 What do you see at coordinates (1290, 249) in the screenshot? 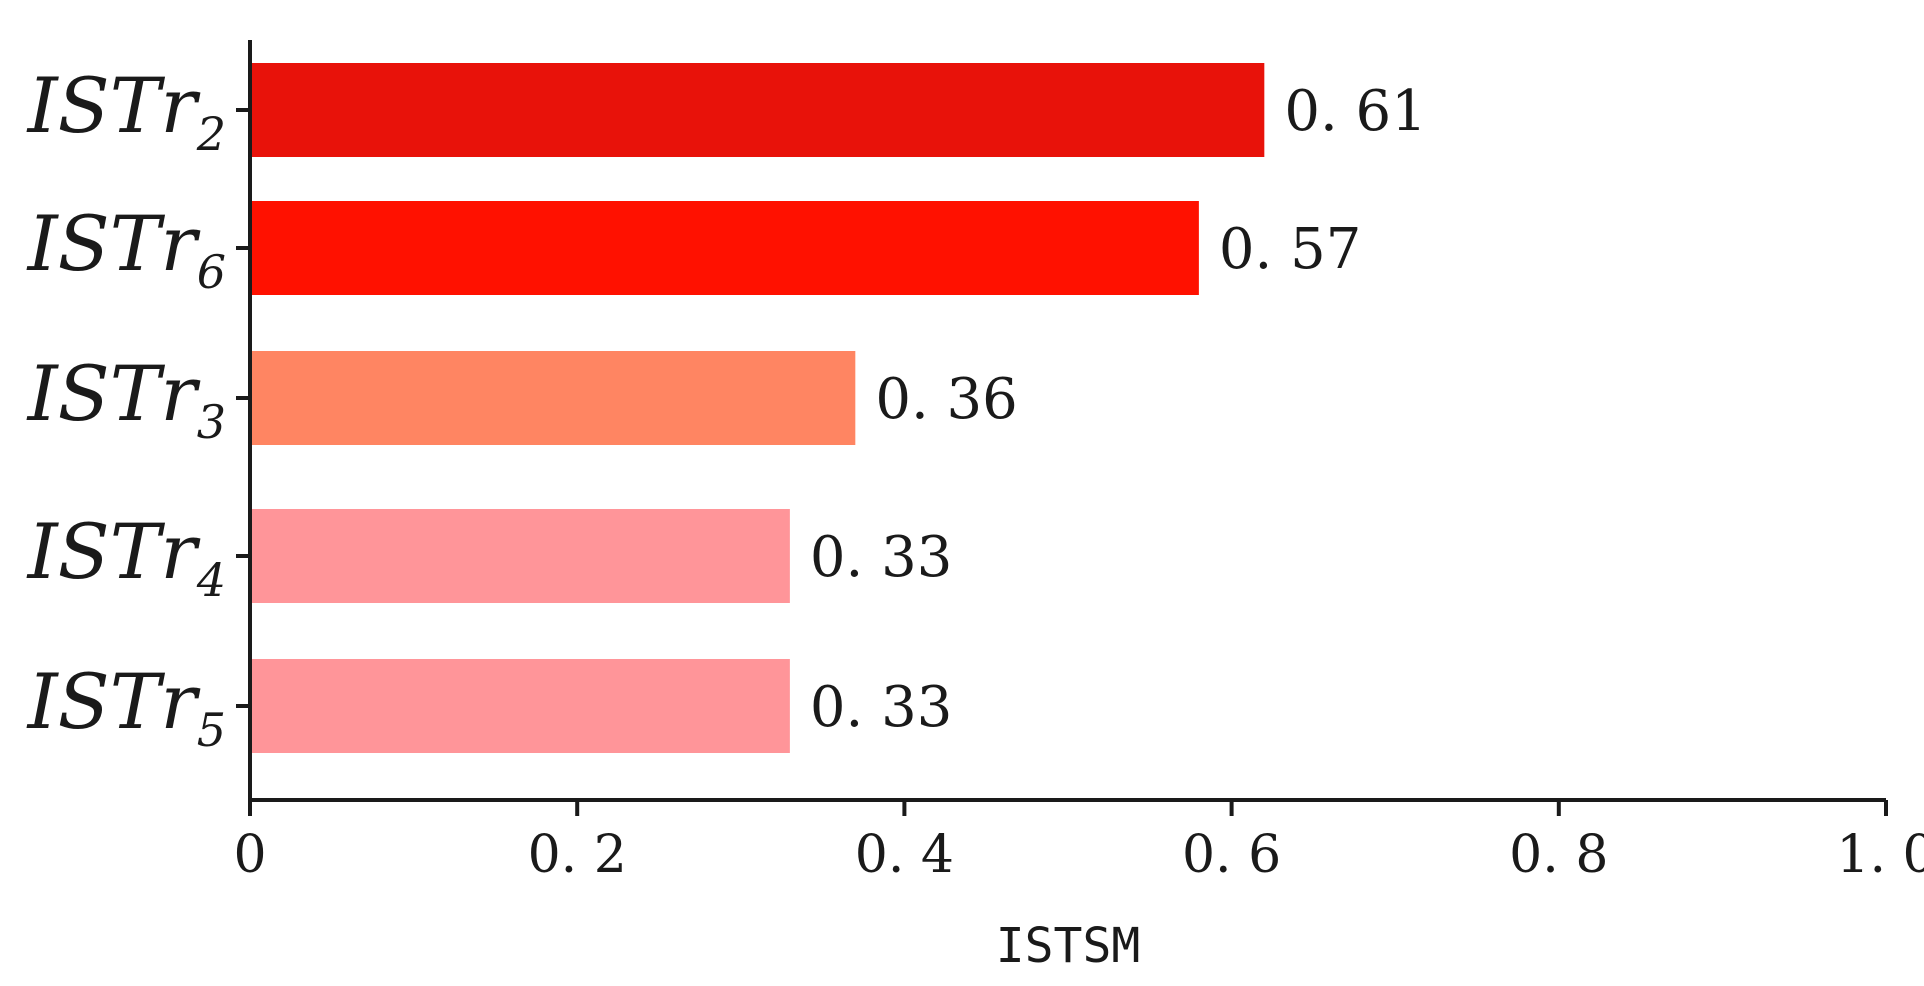
I see `data-label: 0. 57` at bounding box center [1290, 249].